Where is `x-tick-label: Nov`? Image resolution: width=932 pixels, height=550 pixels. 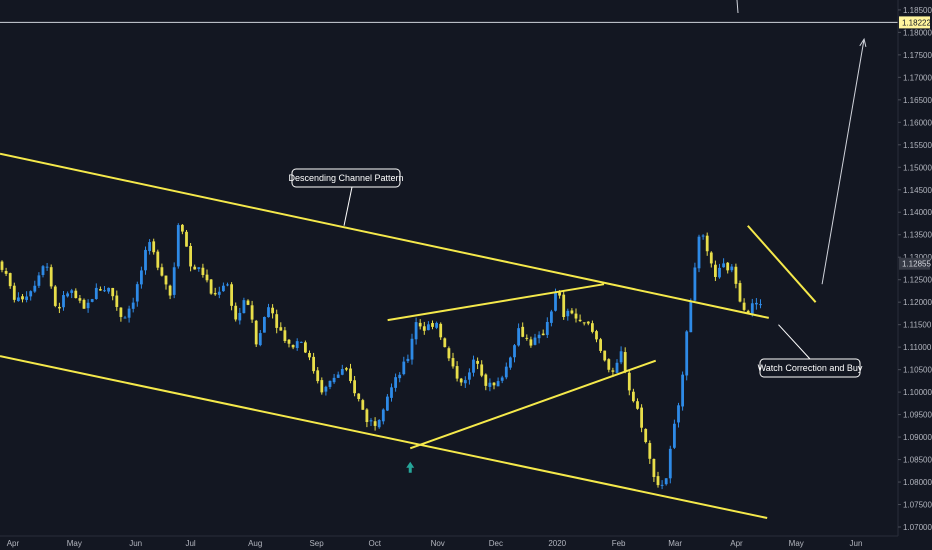 x-tick-label: Nov is located at coordinates (438, 543).